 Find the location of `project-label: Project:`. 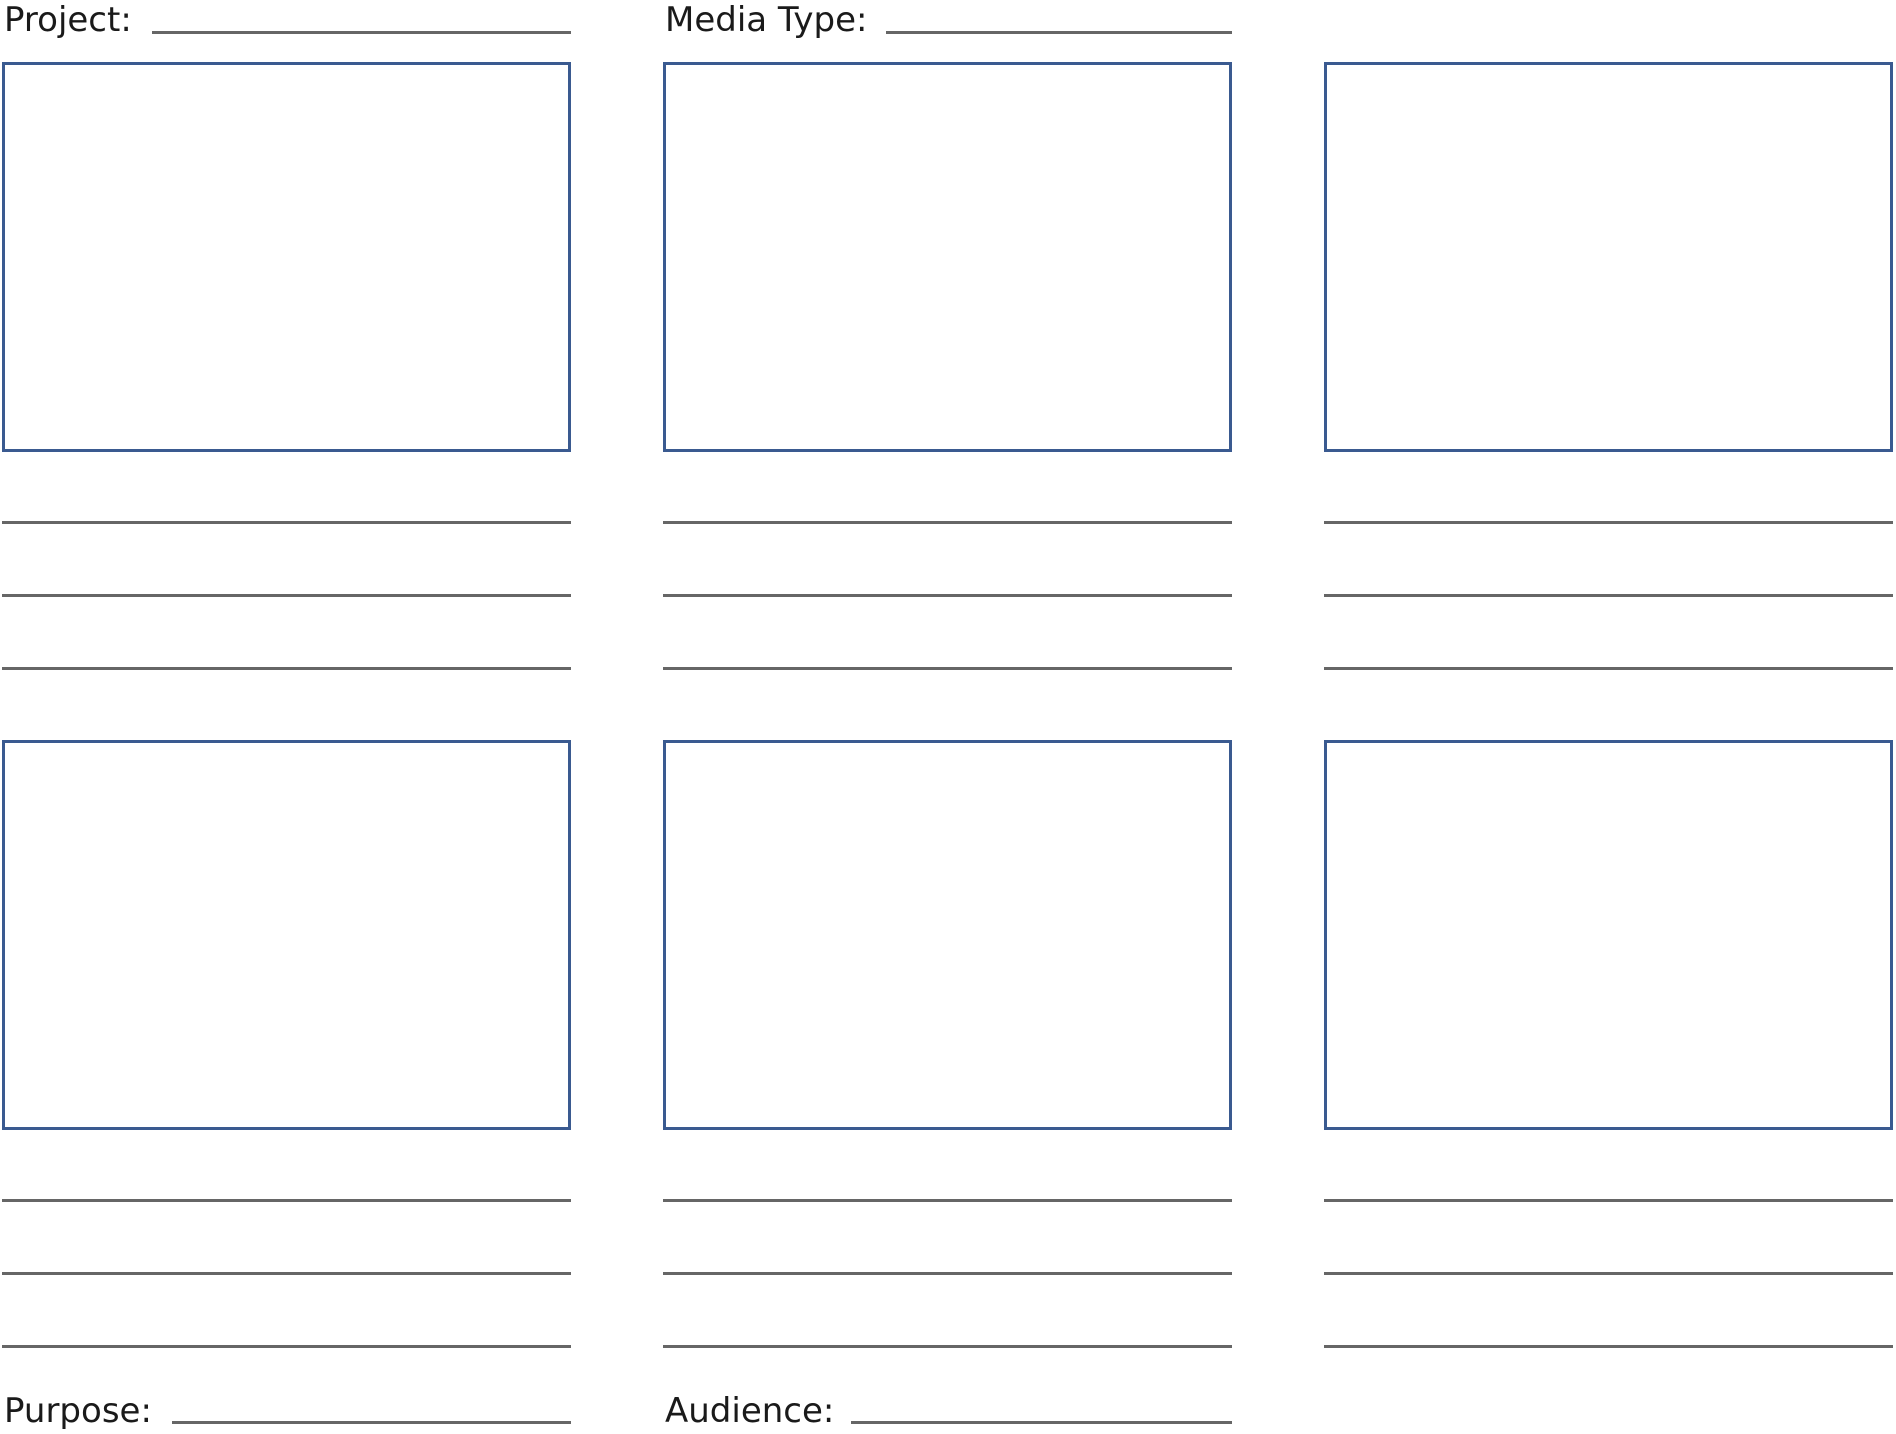

project-label: Project: is located at coordinates (68, 20).